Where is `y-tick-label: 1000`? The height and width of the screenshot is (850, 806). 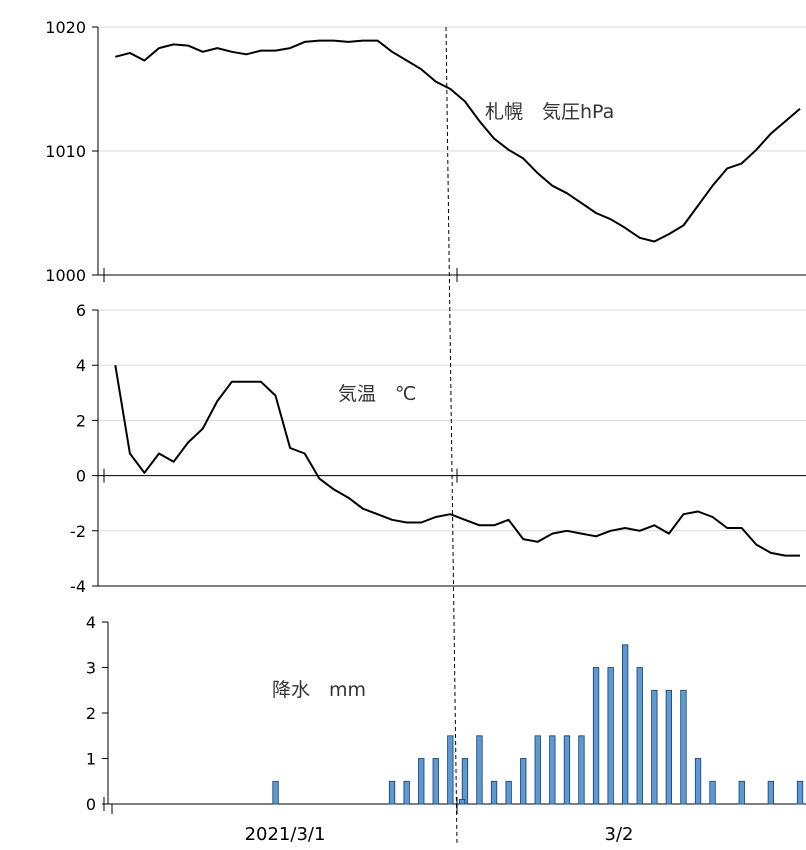 y-tick-label: 1000 is located at coordinates (65, 275).